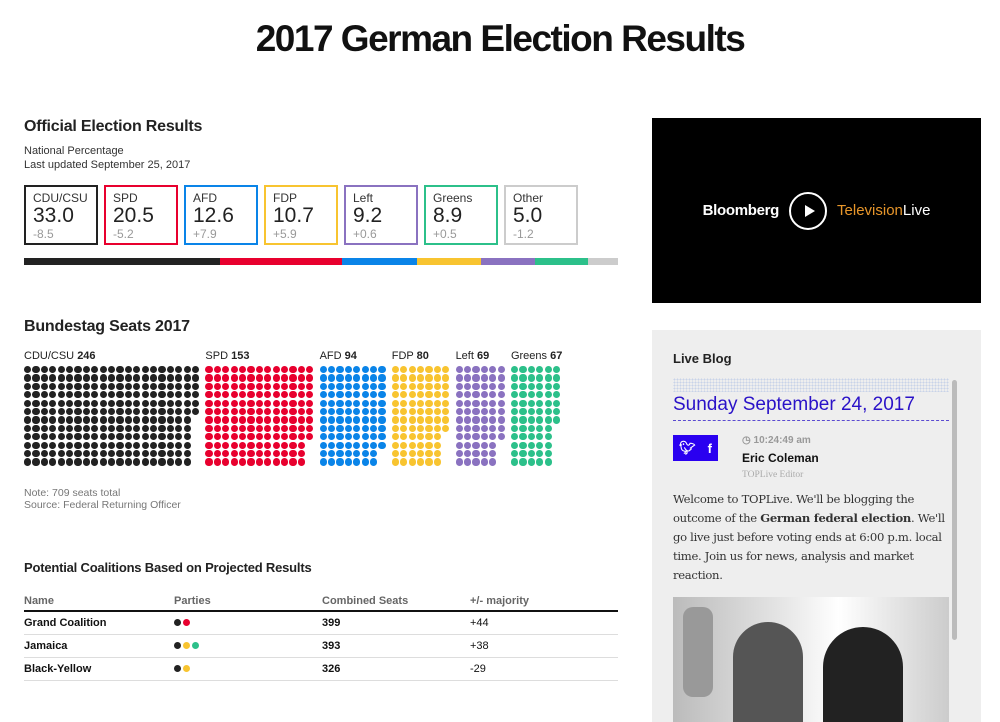 Image resolution: width=1000 pixels, height=722 pixels. I want to click on coalition-name: Grand Coalition, so click(99, 623).